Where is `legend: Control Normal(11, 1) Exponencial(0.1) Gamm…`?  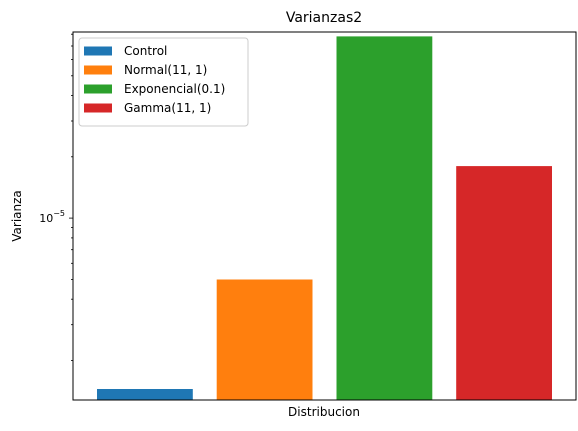 legend: Control Normal(11, 1) Exponencial(0.1) Gamm… is located at coordinates (163, 82).